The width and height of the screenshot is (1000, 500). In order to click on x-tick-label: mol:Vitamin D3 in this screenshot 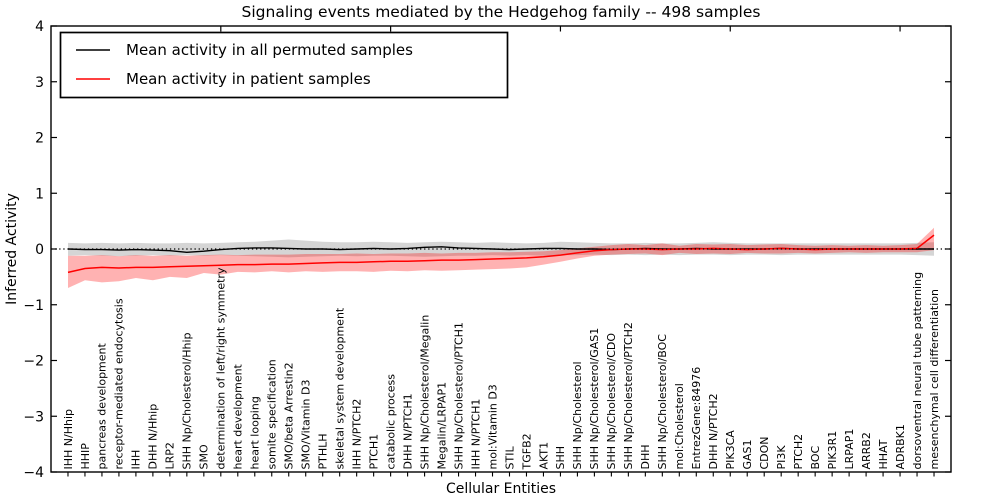, I will do `click(492, 426)`.